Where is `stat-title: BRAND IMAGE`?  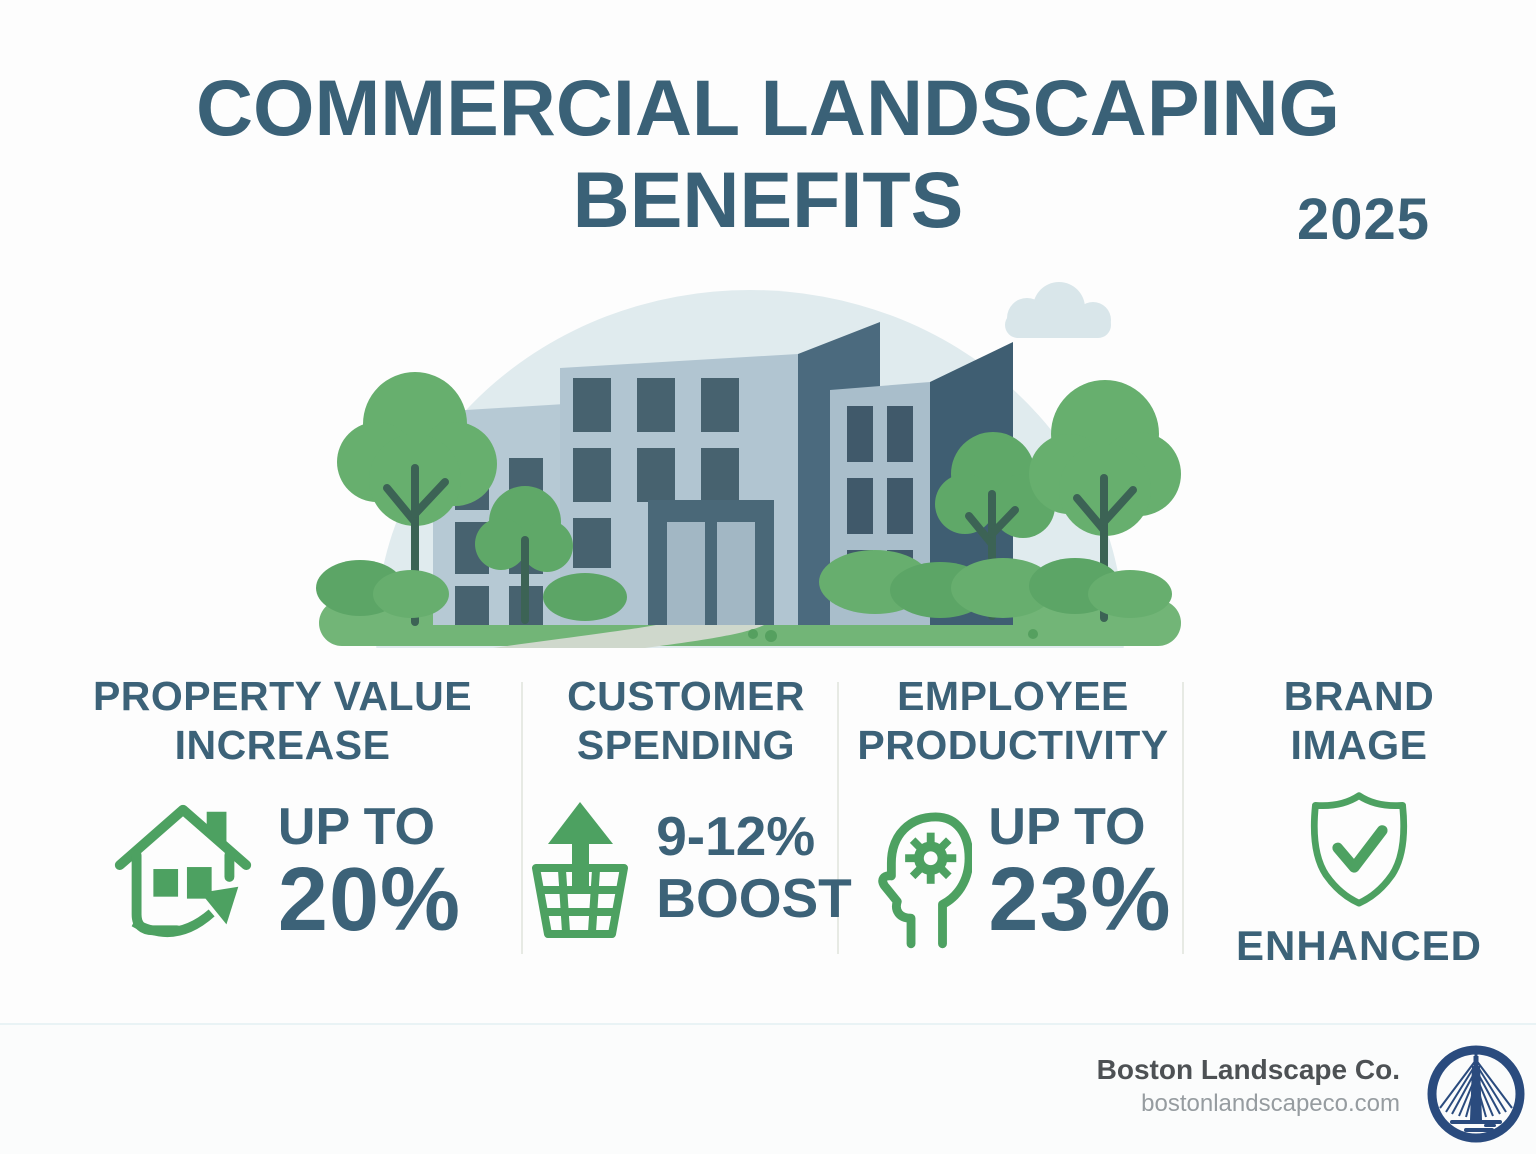
stat-title: BRAND IMAGE is located at coordinates (1359, 720).